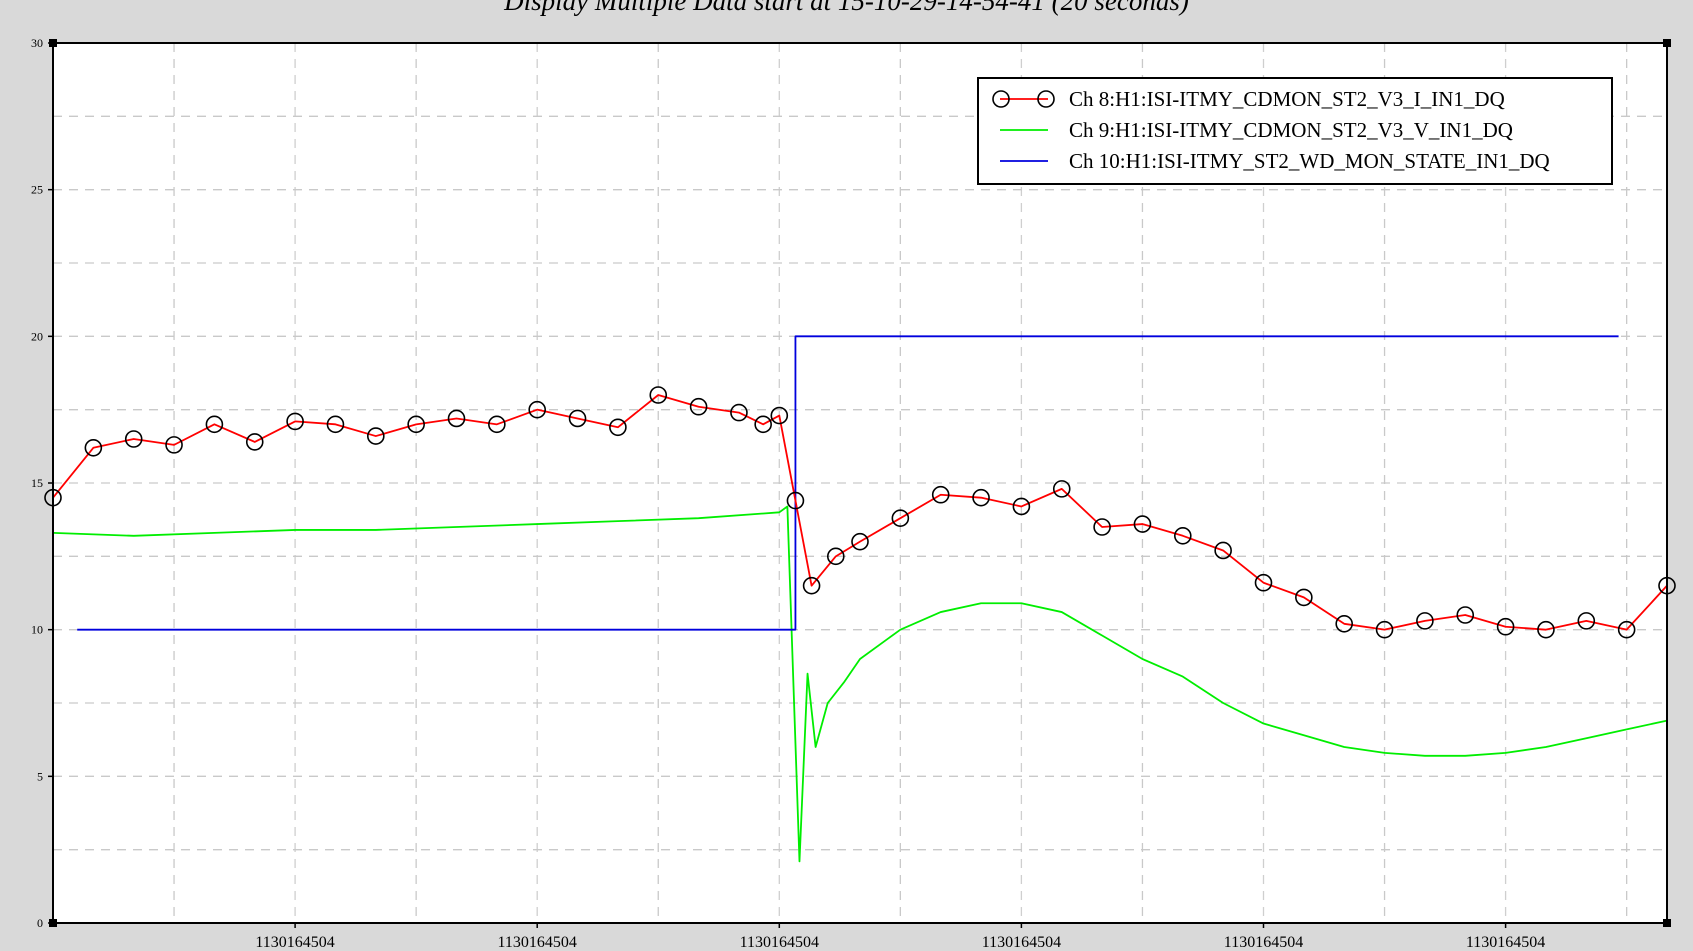 This screenshot has height=951, width=1693. I want to click on y-tick-label: 30, so click(37, 43).